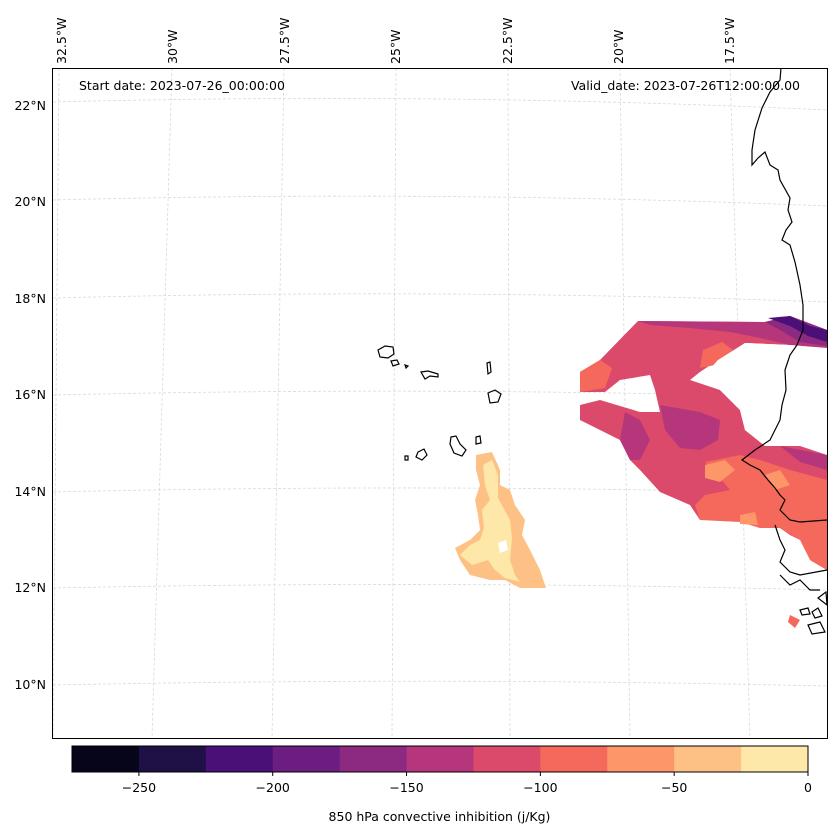 Image resolution: width=837 pixels, height=836 pixels. I want to click on valid-date: Valid_date: 2023-07-26T12:00:00.00, so click(685, 85).